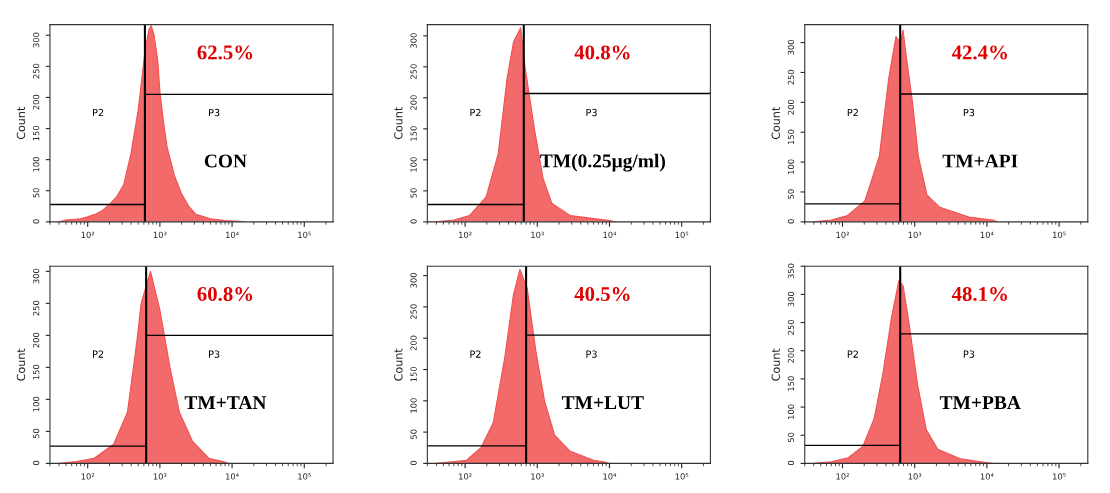 The image size is (1110, 493). I want to click on annotation: 48.1%, so click(979, 294).